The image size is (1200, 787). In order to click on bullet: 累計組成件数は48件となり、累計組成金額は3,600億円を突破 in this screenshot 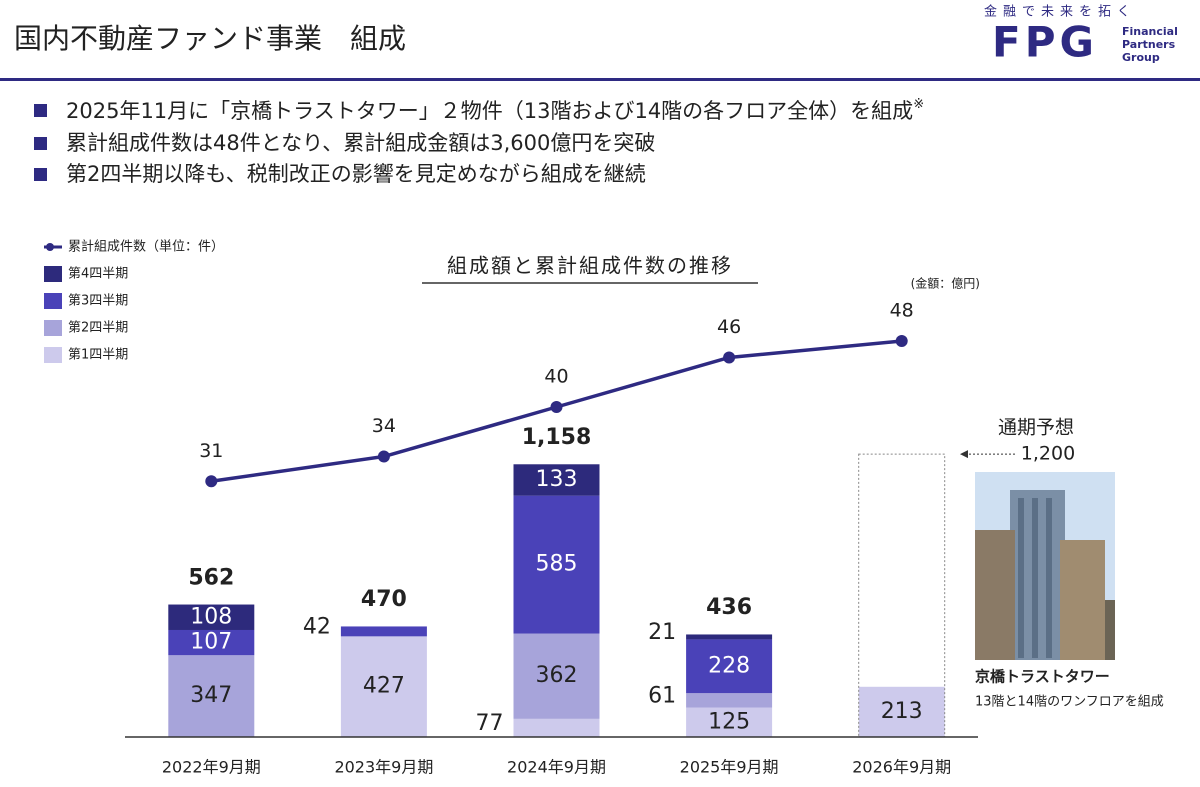, I will do `click(360, 143)`.